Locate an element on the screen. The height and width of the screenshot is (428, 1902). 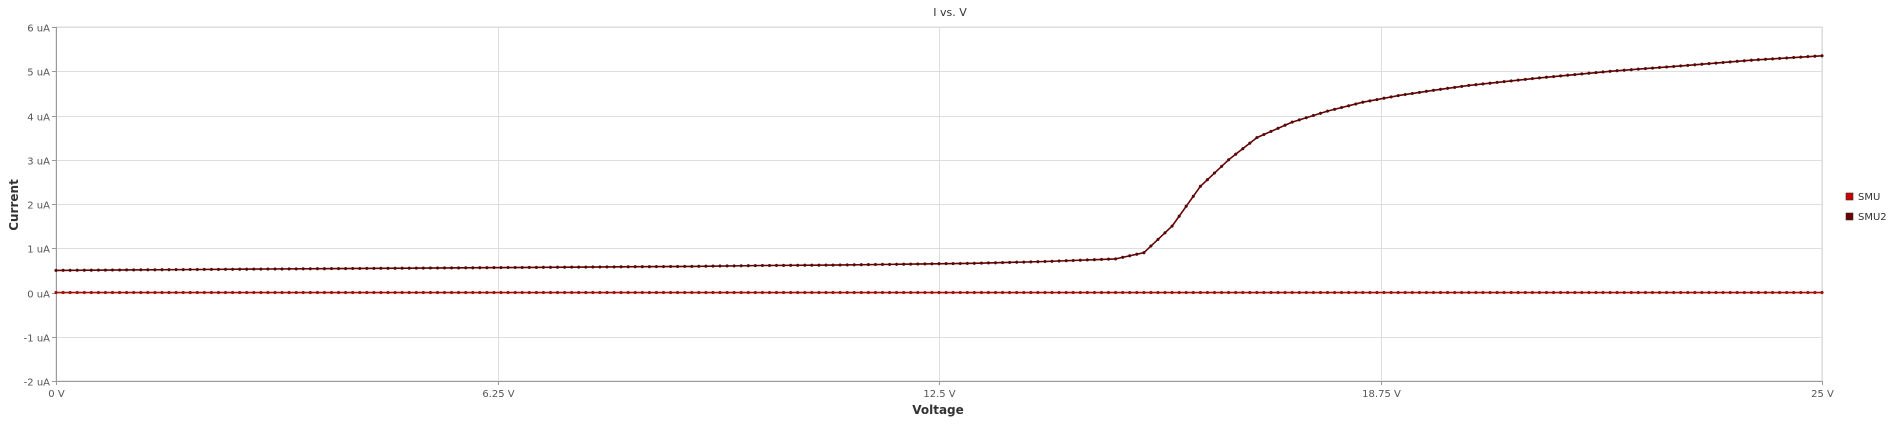
legend: SMU SMU2 is located at coordinates (1866, 207).